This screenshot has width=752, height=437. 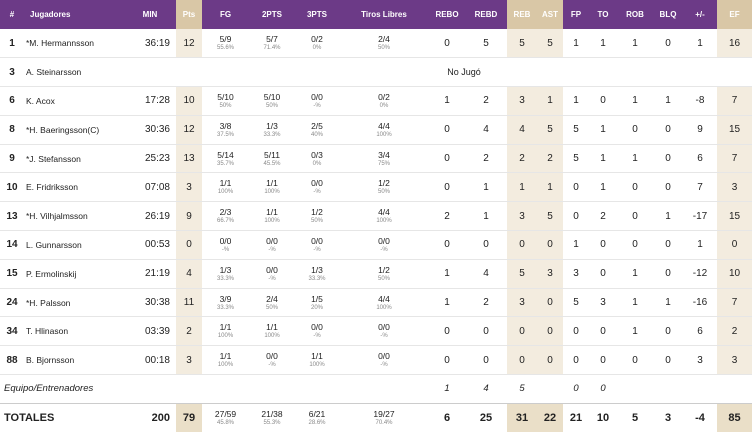 I want to click on player-2pts: 5/11 45.5%, so click(x=272, y=159).